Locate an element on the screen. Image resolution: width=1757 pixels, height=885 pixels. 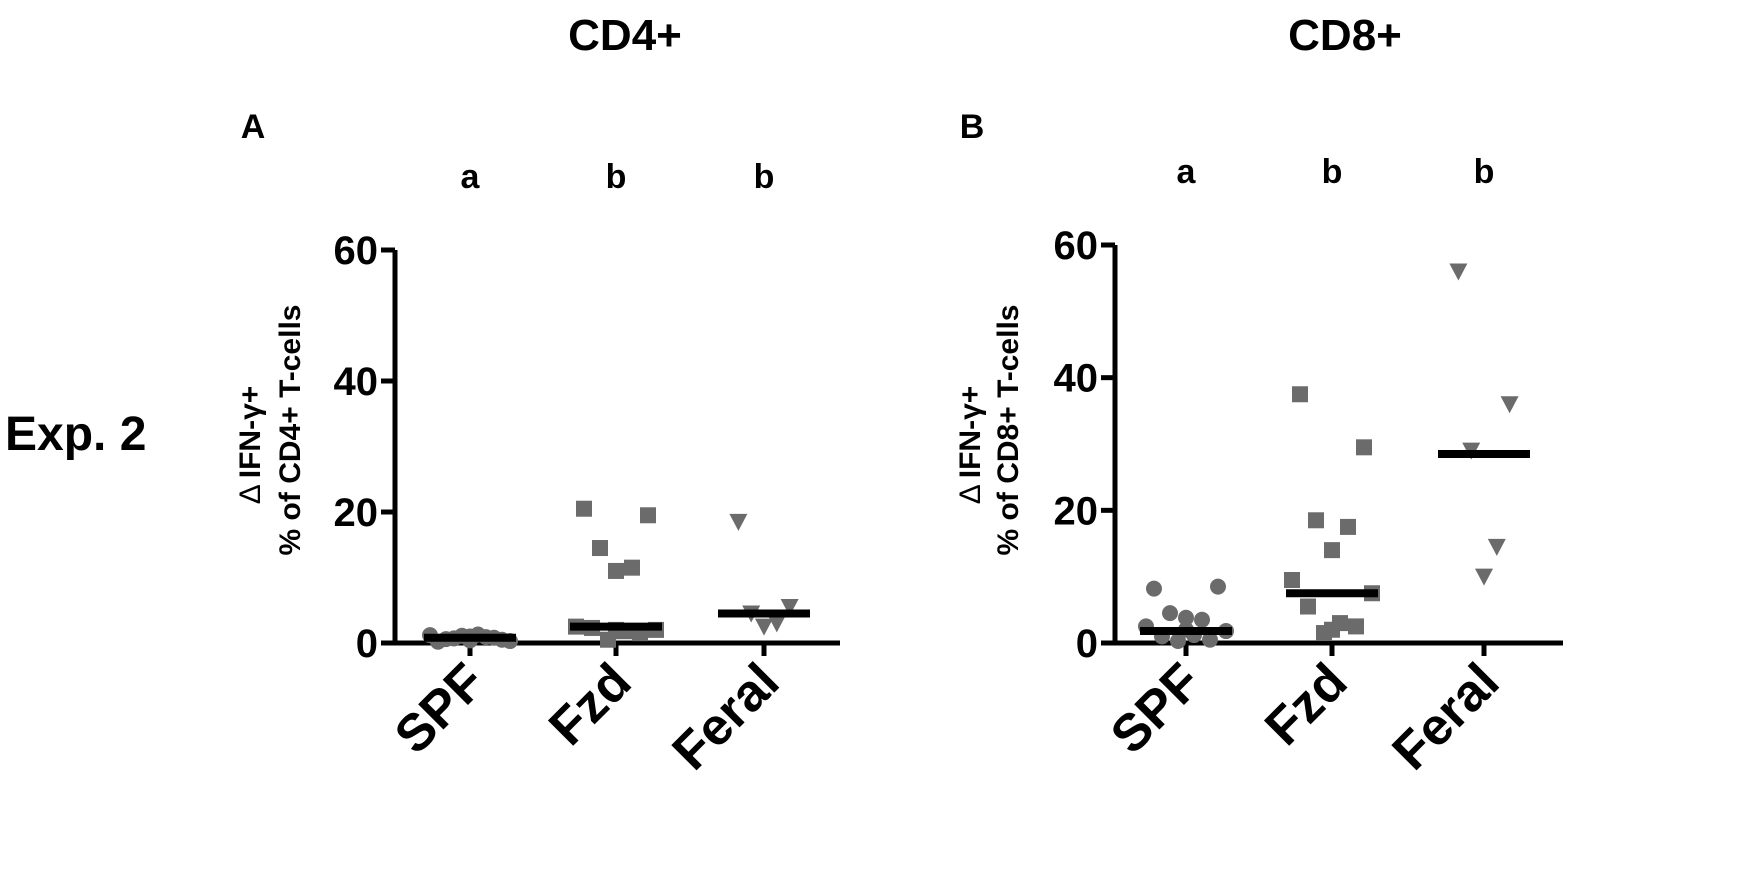
y-axis-label-line2: % of CD8+ T-cells is located at coordinates (1008, 430).